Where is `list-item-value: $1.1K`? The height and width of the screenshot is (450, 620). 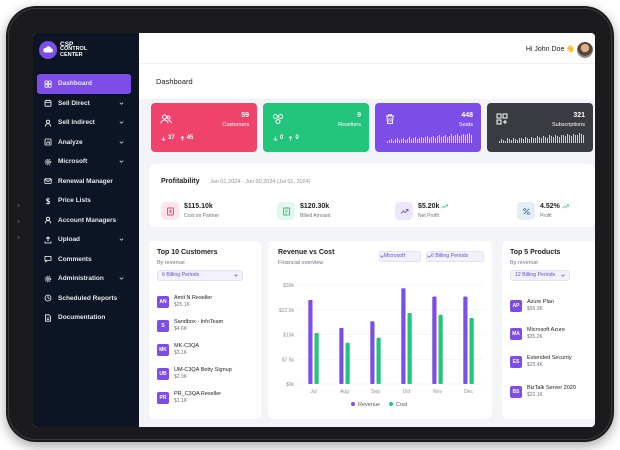
list-item-value: $1.1K is located at coordinates (181, 401).